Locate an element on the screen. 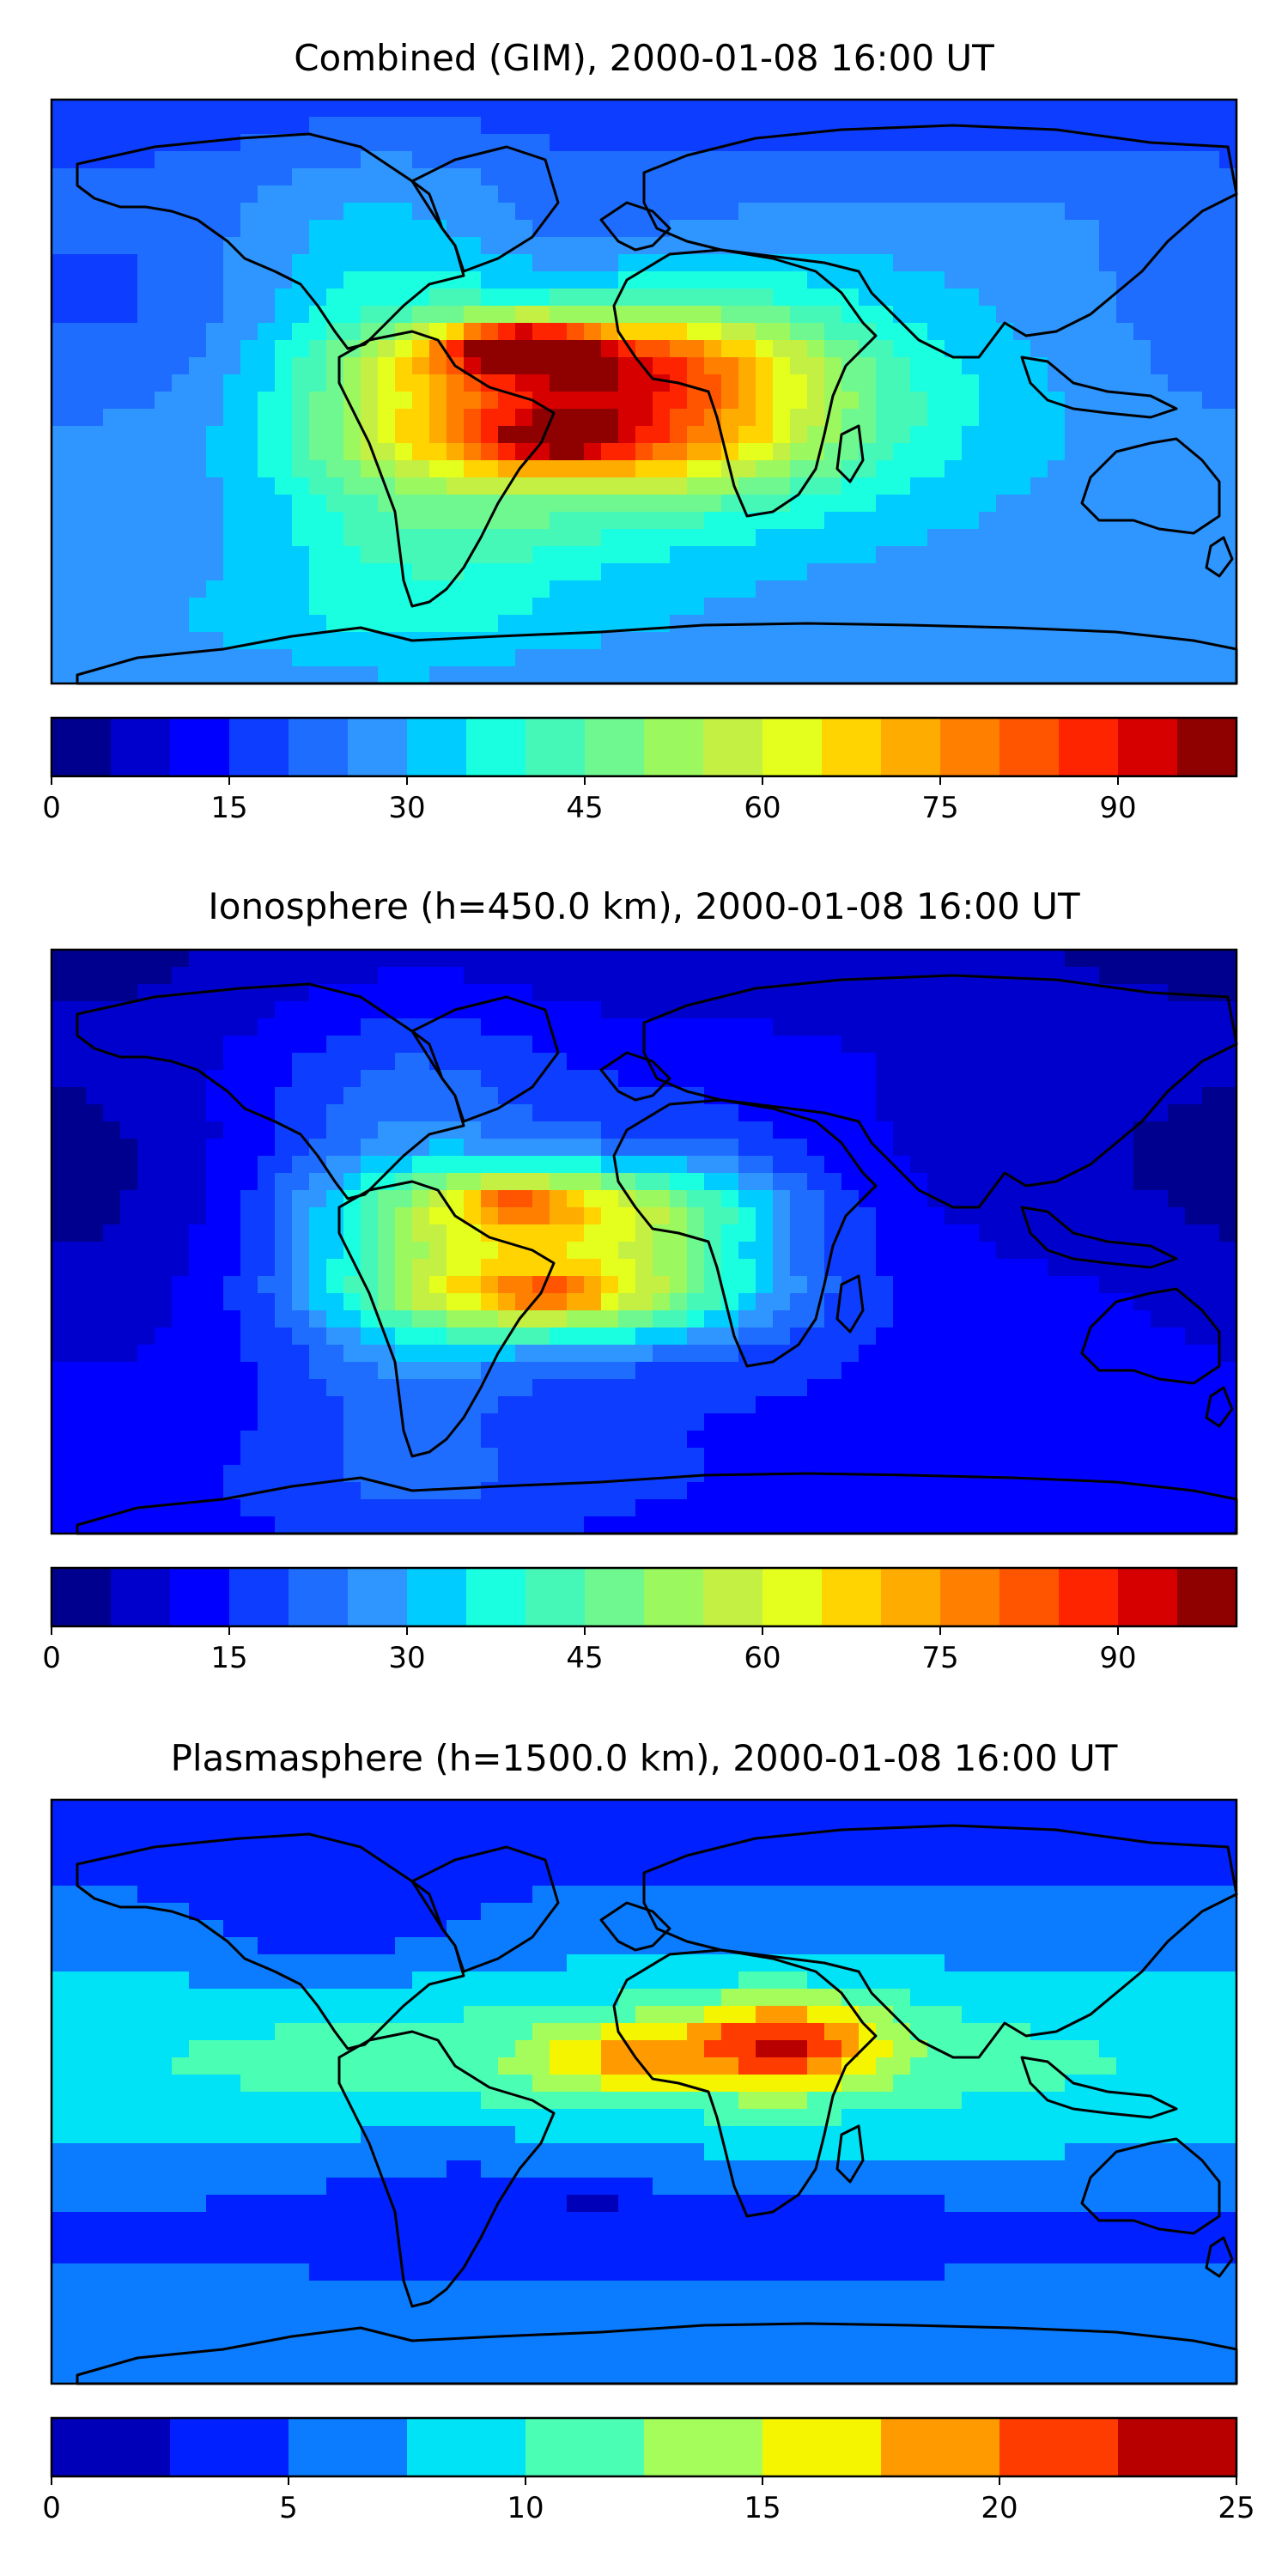  panel-1-colorbar-frame is located at coordinates (644, 747).